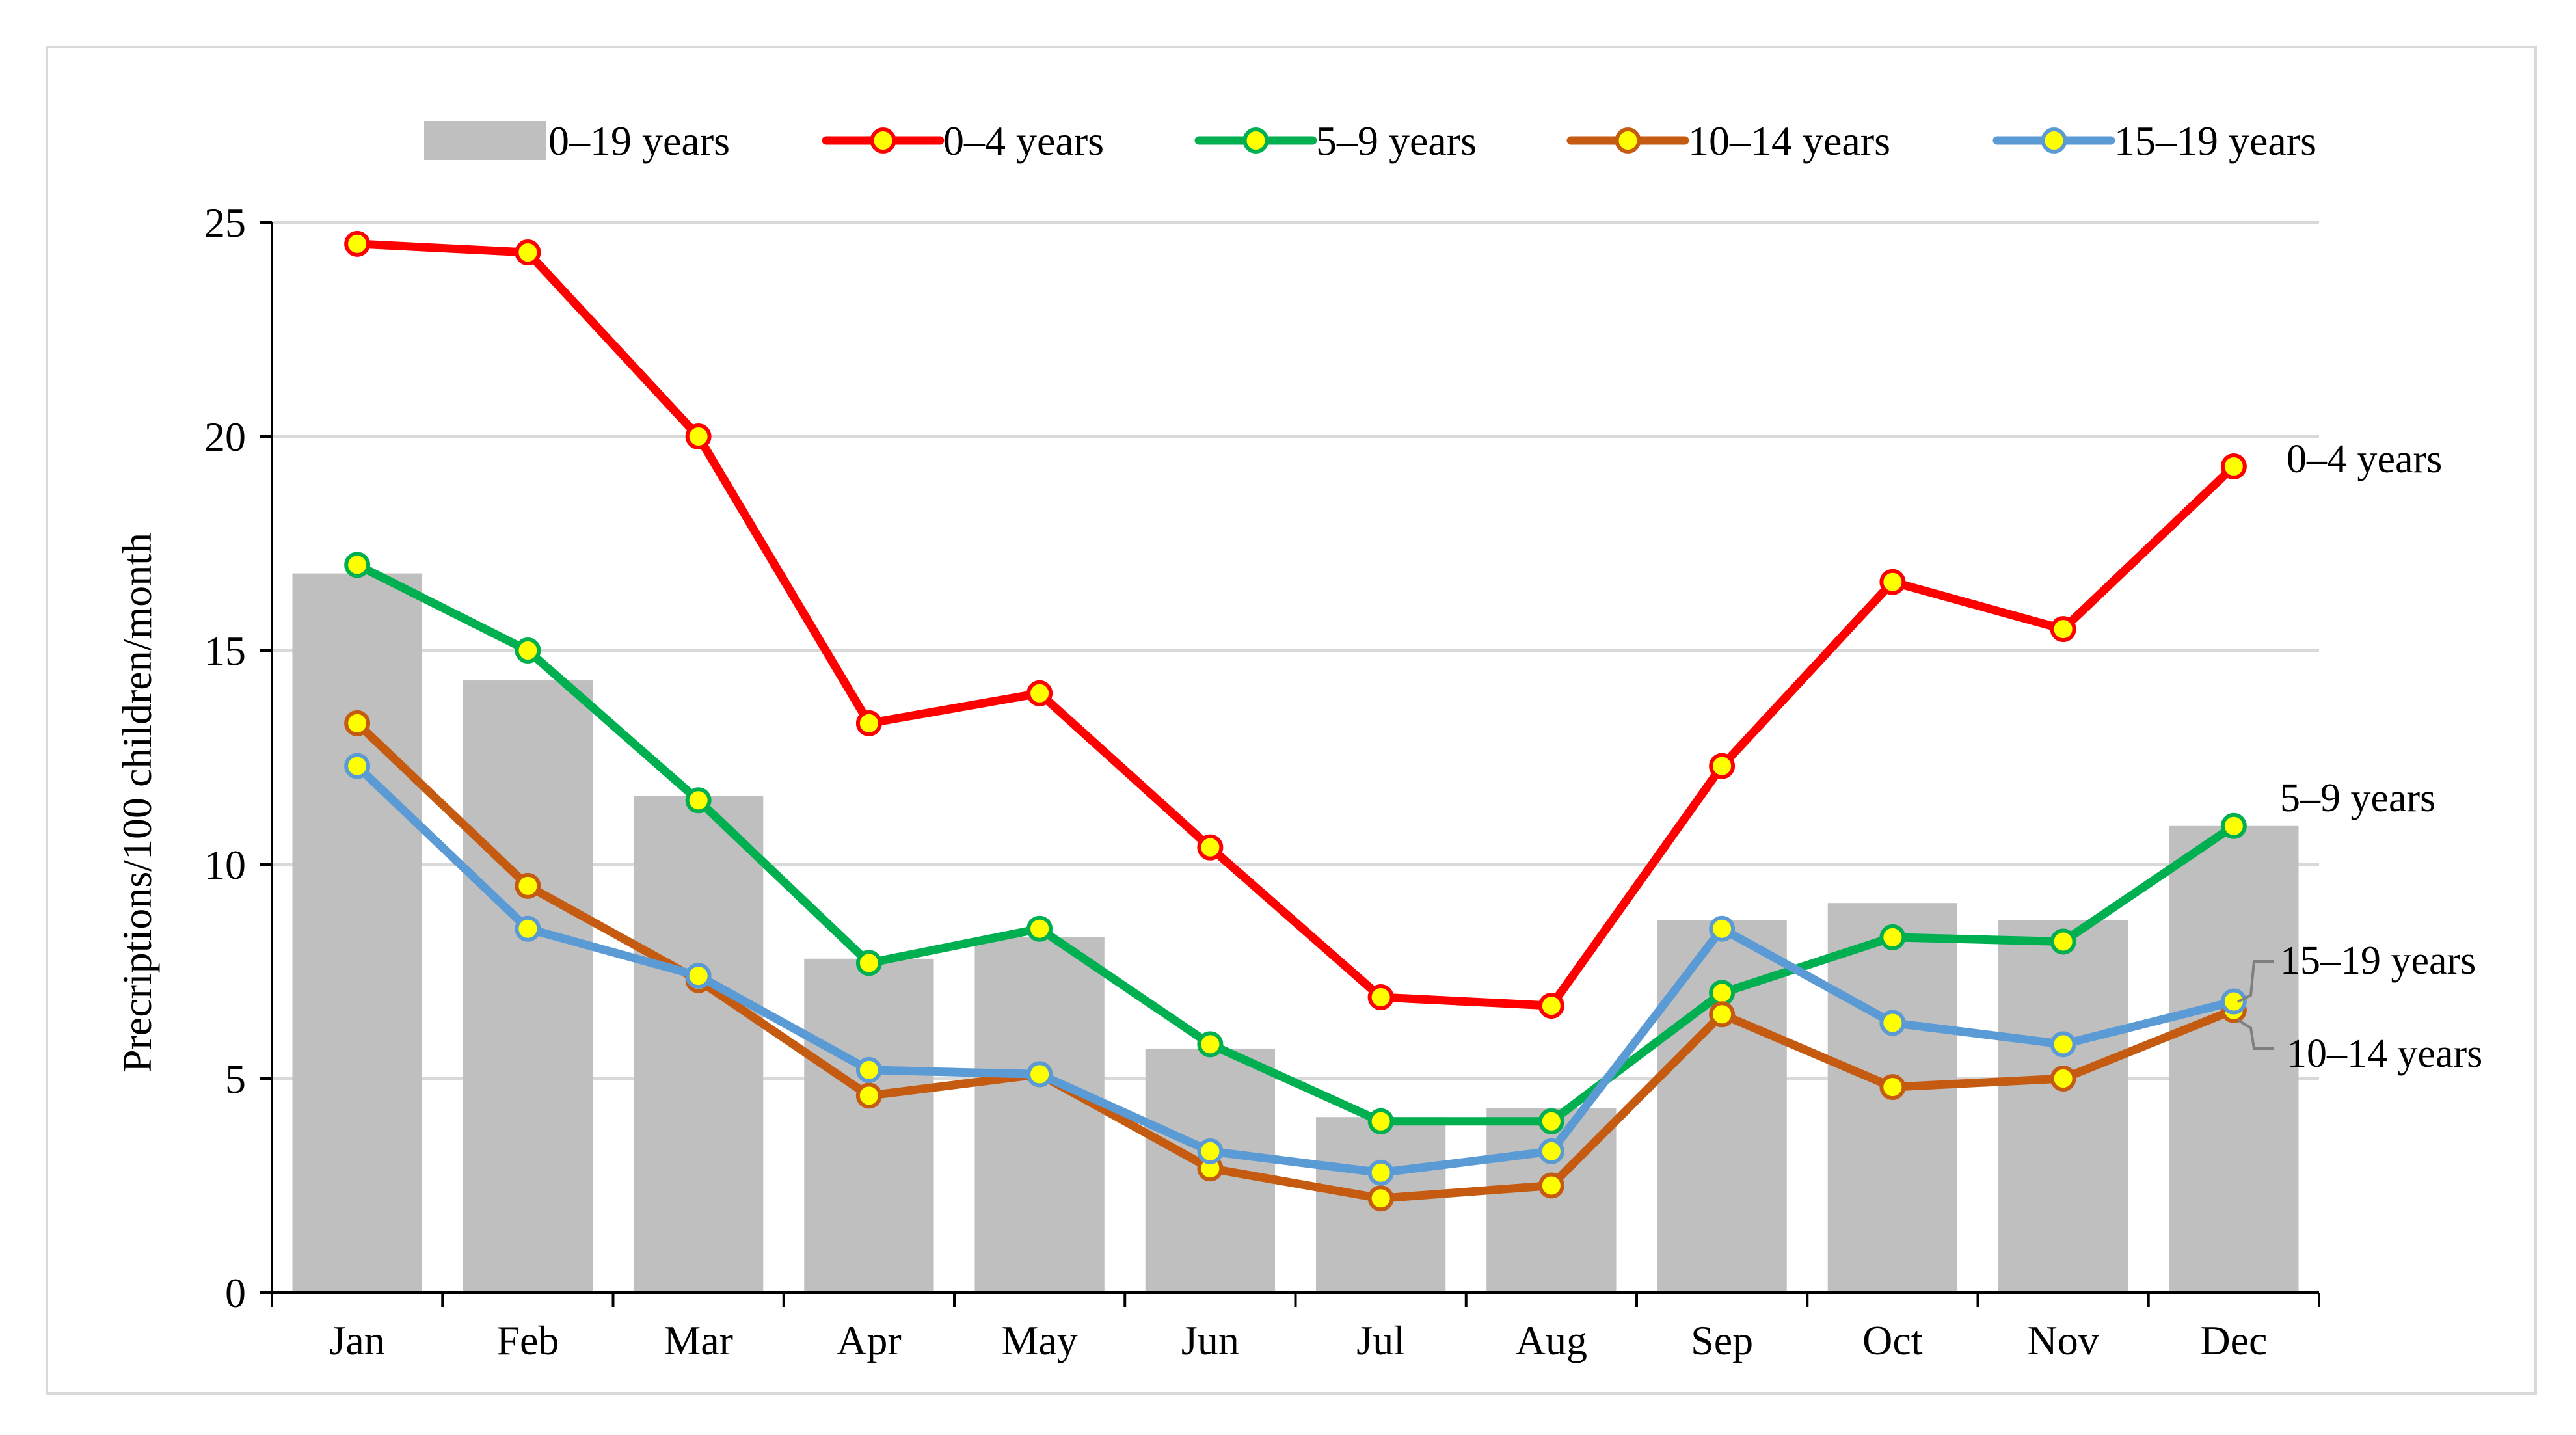  What do you see at coordinates (2215, 141) in the screenshot?
I see `legend-label: 15–19 years` at bounding box center [2215, 141].